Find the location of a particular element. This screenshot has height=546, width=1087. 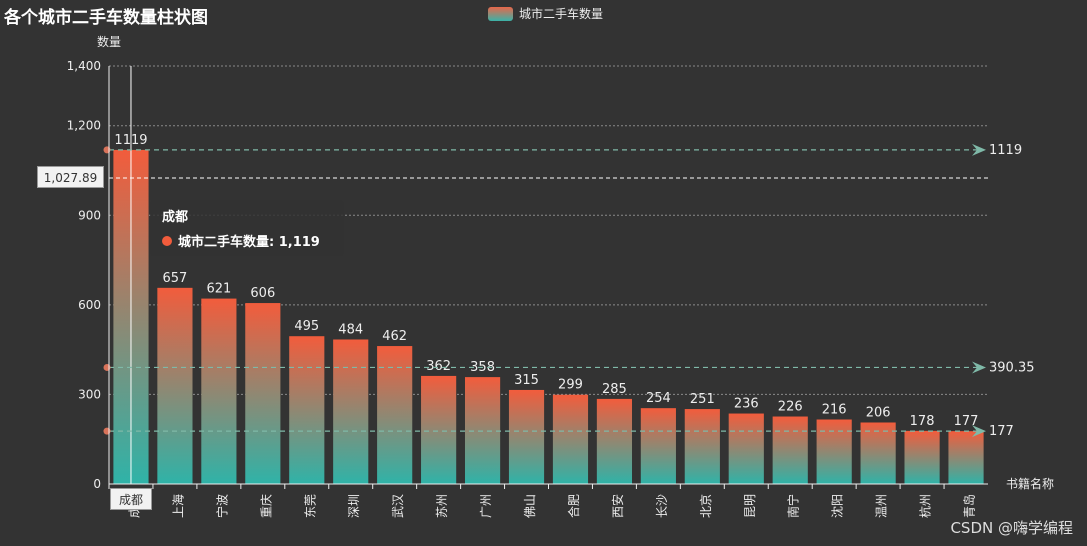

legend-label: 城市二手车数量 is located at coordinates (561, 14).